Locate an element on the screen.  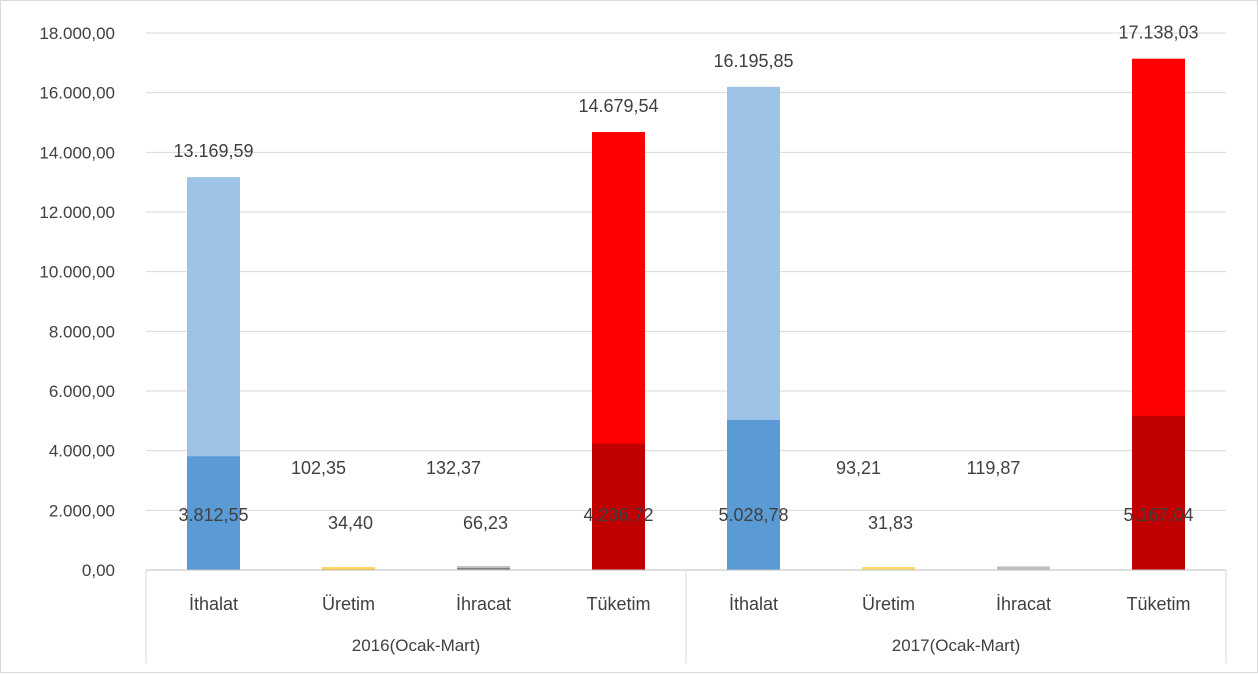
y-tick-label: 6.000,00 is located at coordinates (82, 391).